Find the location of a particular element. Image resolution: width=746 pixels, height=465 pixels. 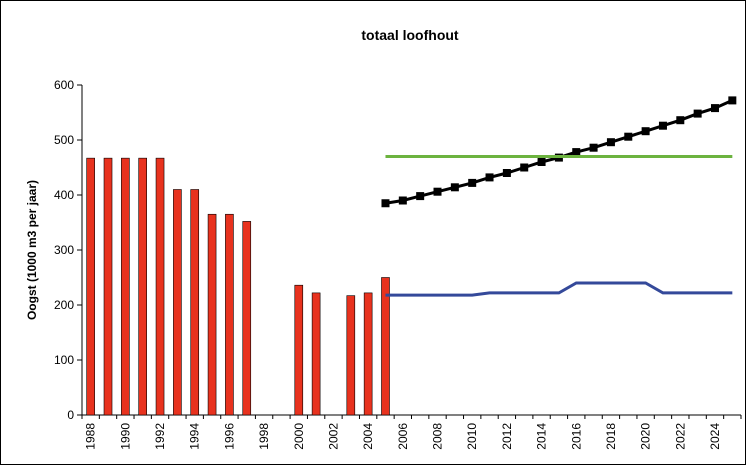

x-tick-label: 2016 is located at coordinates (576, 436).